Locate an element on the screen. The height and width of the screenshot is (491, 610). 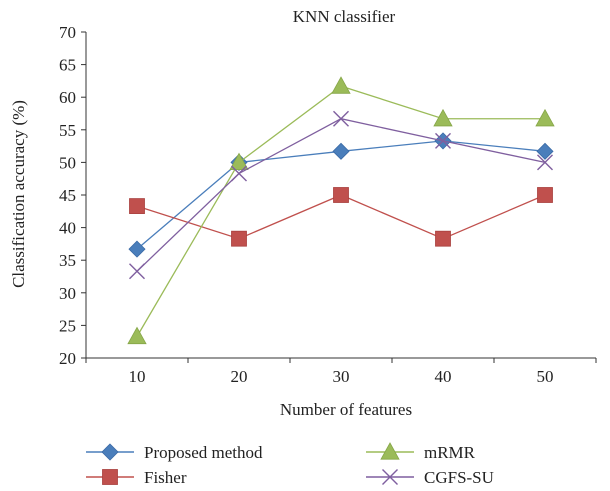
y-tick-label: 35 is located at coordinates (67, 260).